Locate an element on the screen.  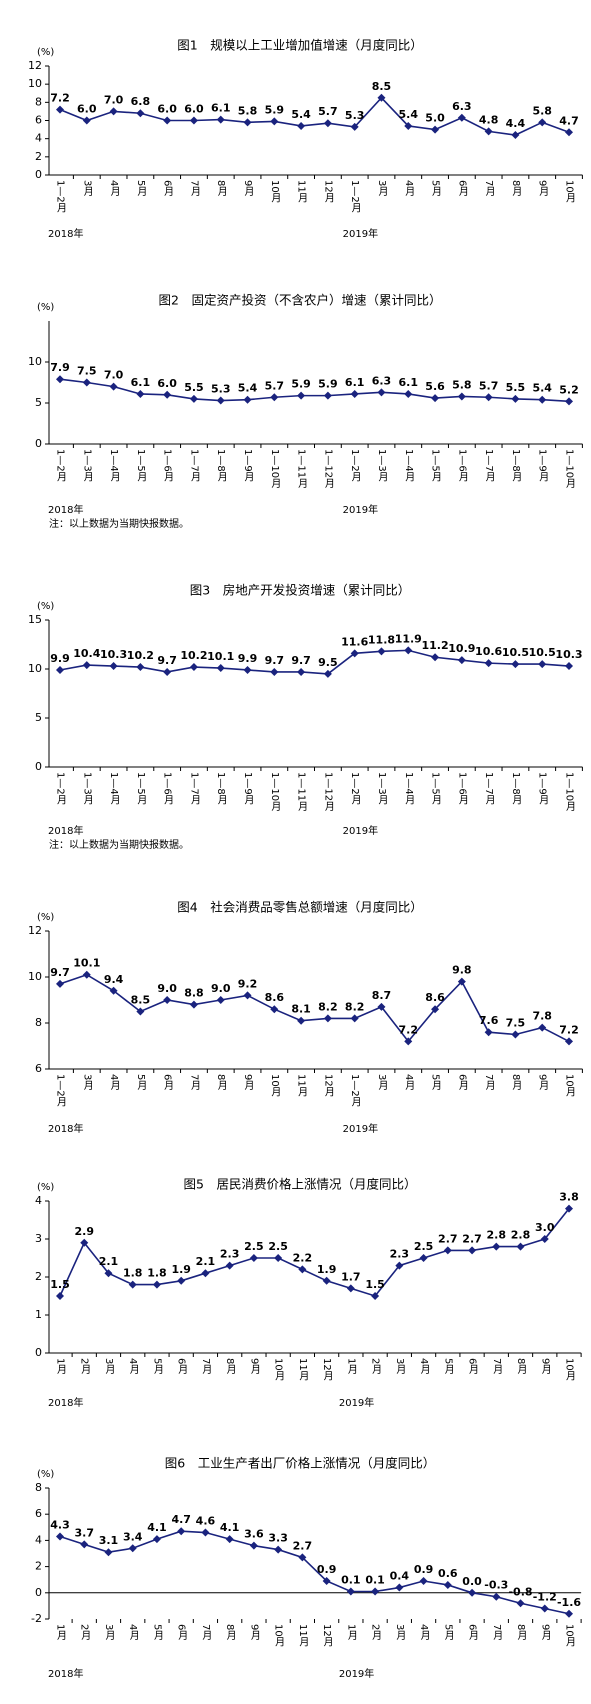
x-tick-label: 10月 is located at coordinates (570, 1636).